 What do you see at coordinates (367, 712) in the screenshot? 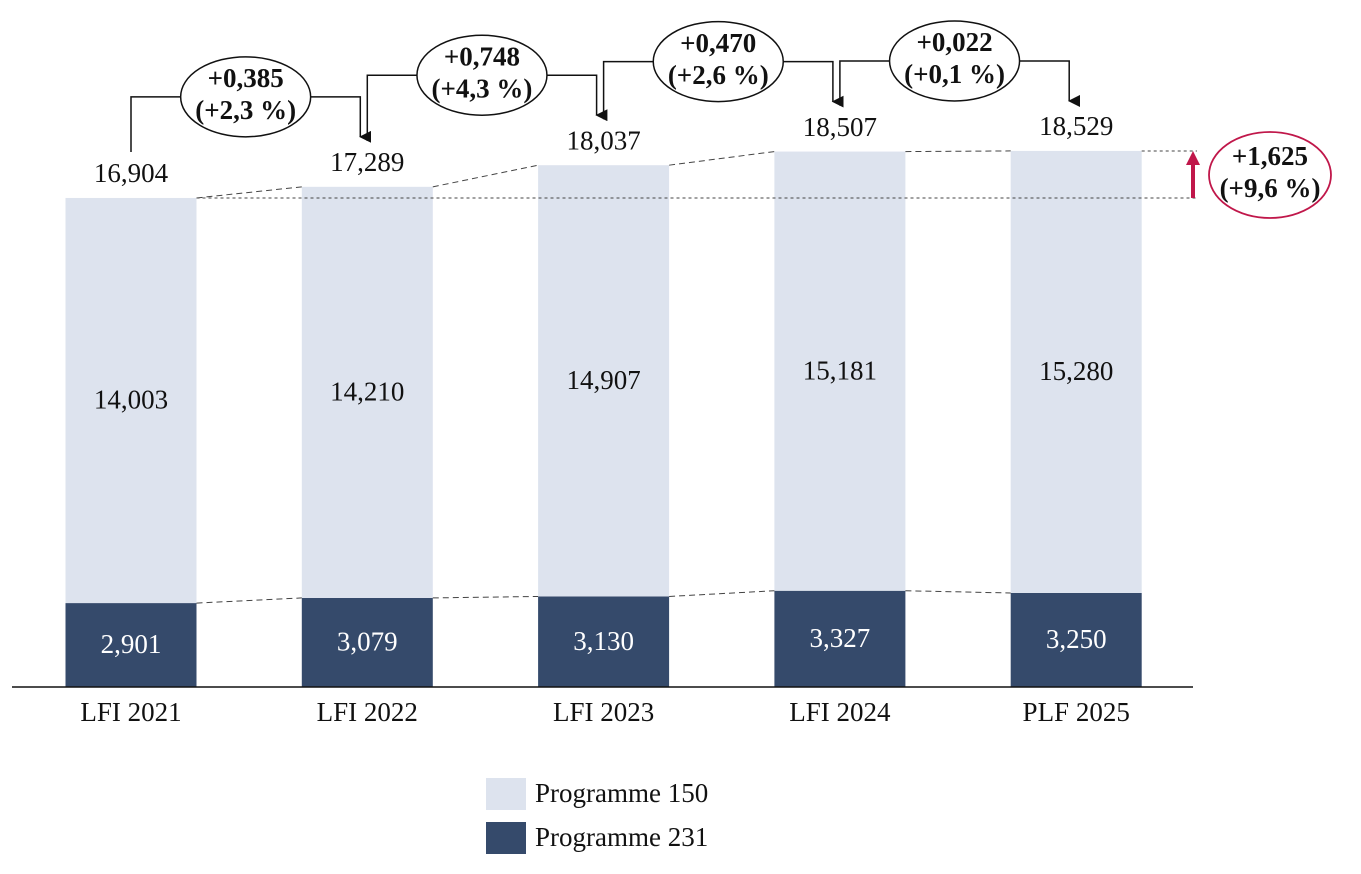
I see `x-tick-label: LFI 2022` at bounding box center [367, 712].